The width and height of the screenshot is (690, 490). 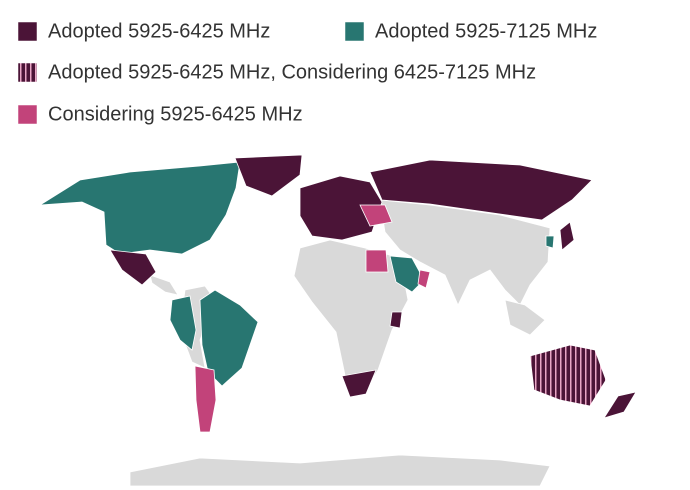 What do you see at coordinates (481, 190) in the screenshot?
I see `russia` at bounding box center [481, 190].